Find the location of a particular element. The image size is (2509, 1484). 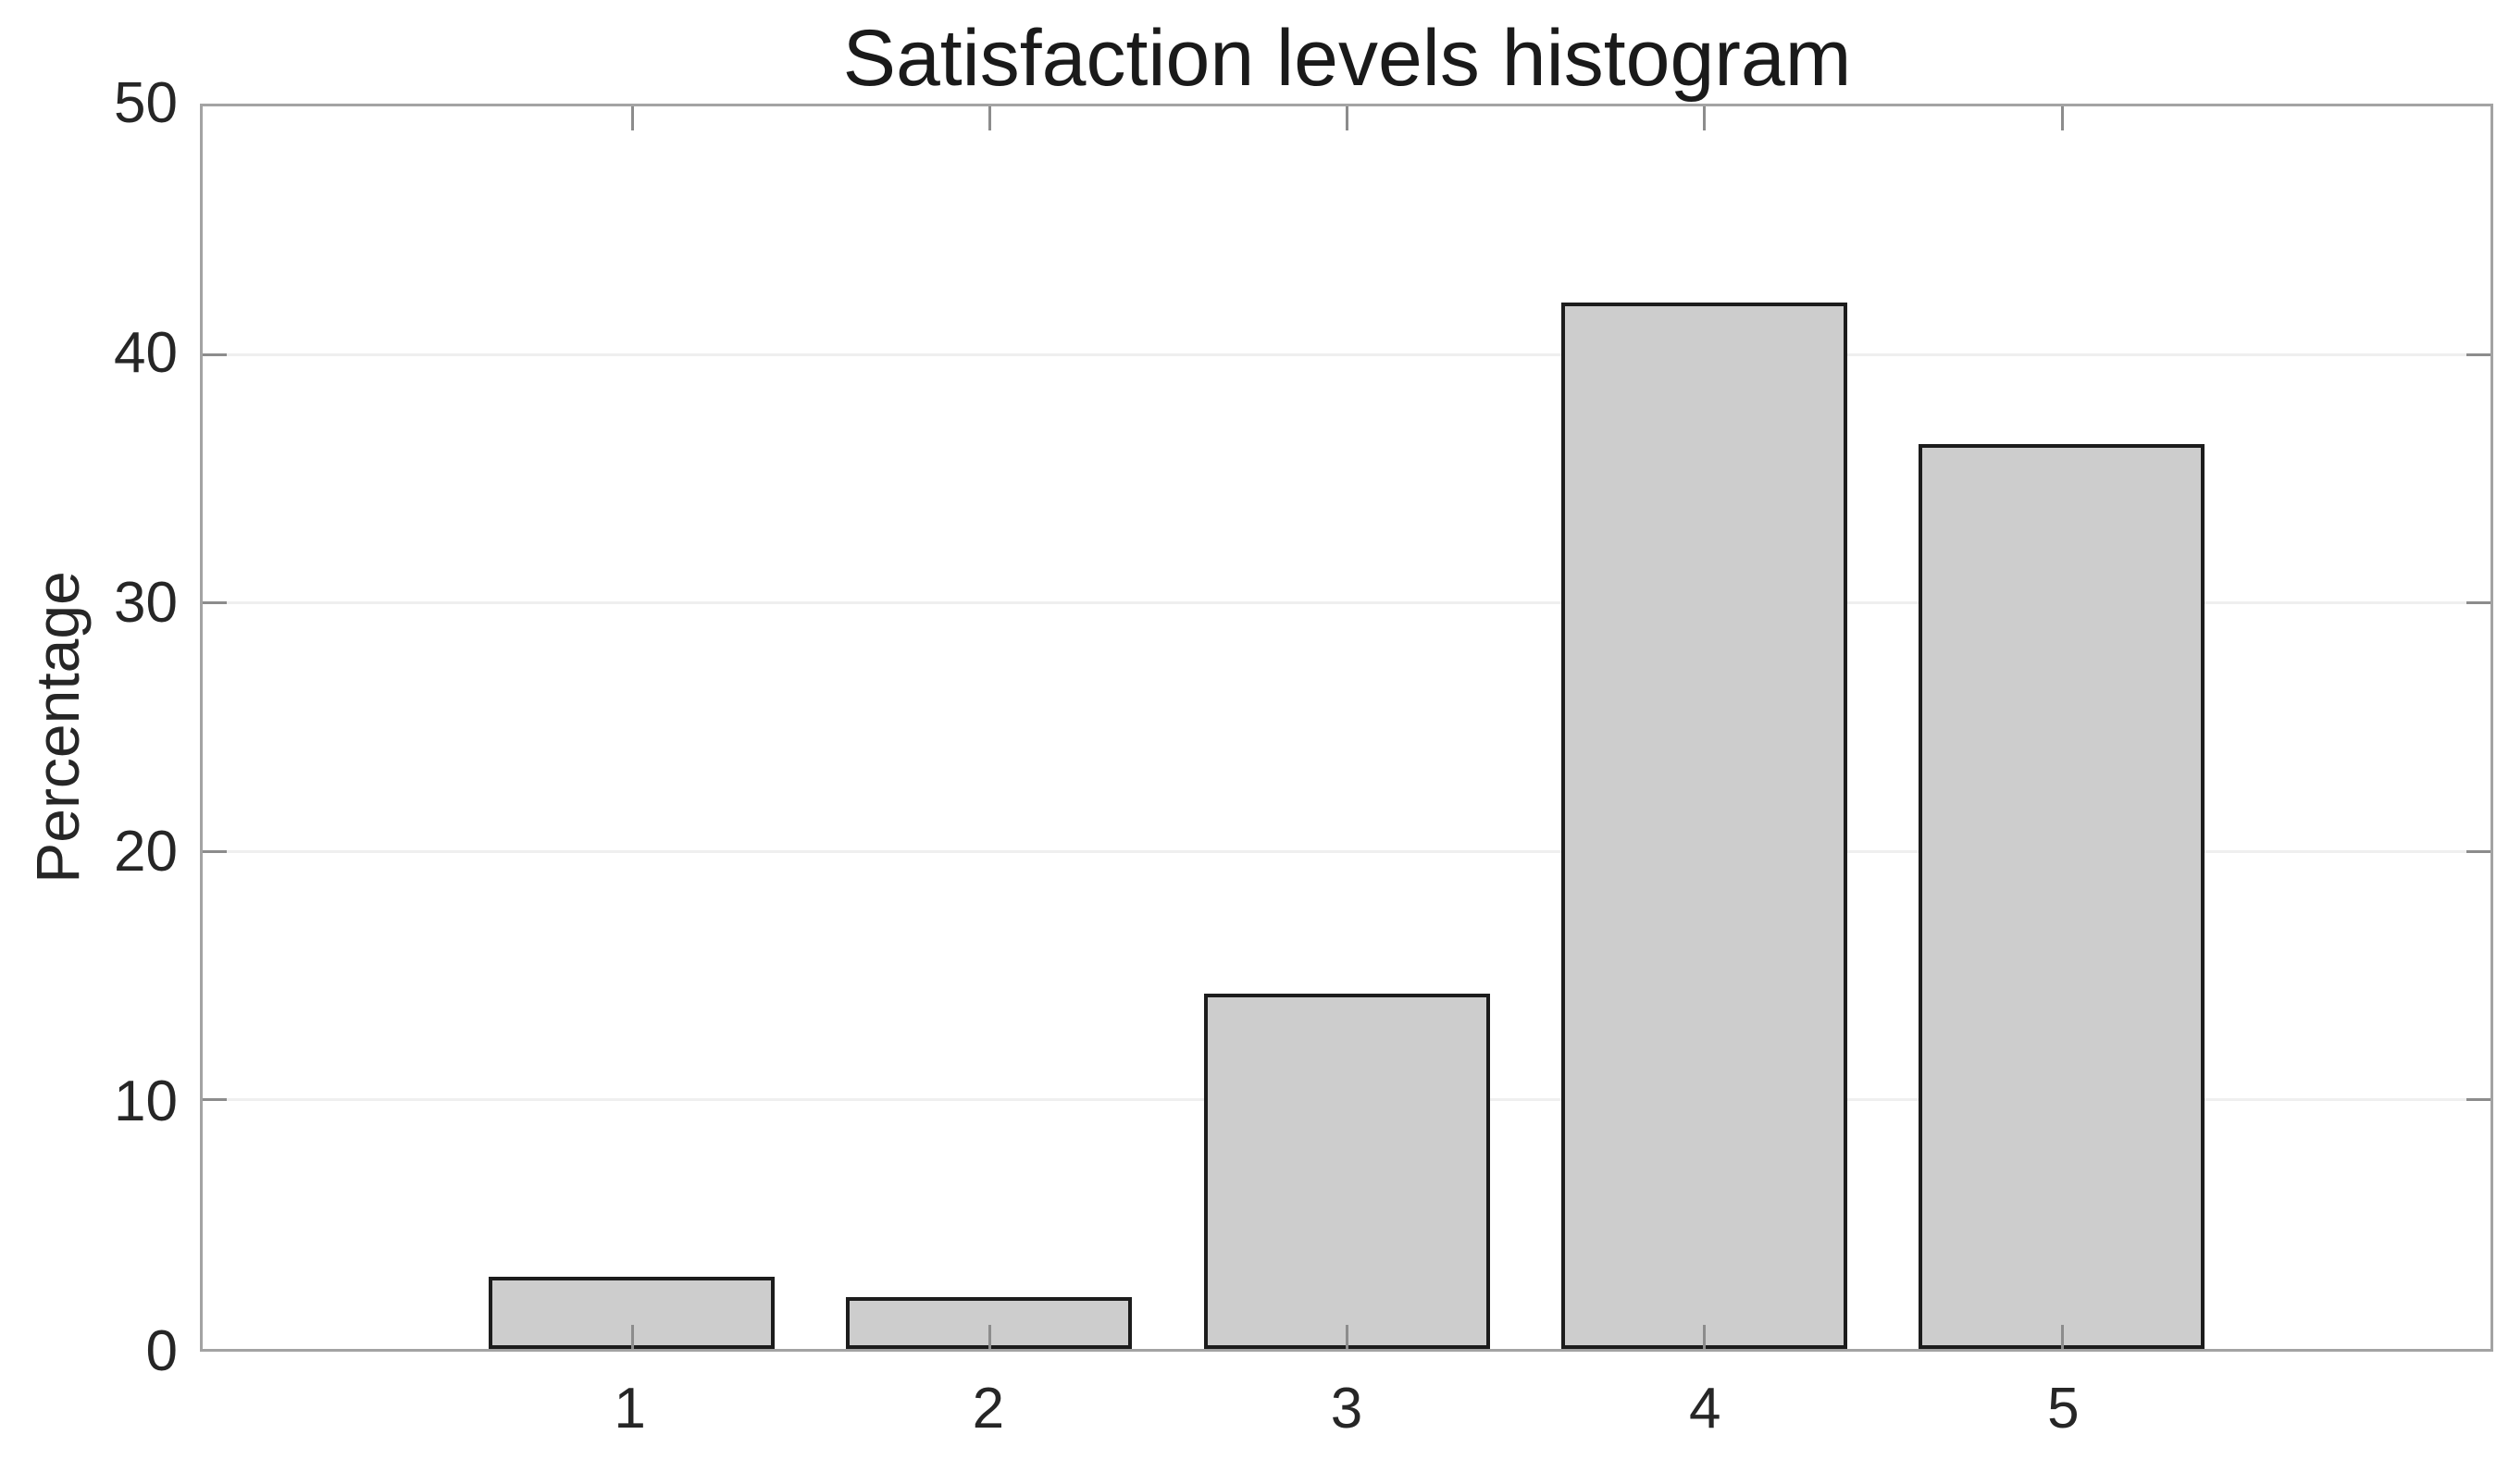

x-tick-label: 5 is located at coordinates (2063, 1409).